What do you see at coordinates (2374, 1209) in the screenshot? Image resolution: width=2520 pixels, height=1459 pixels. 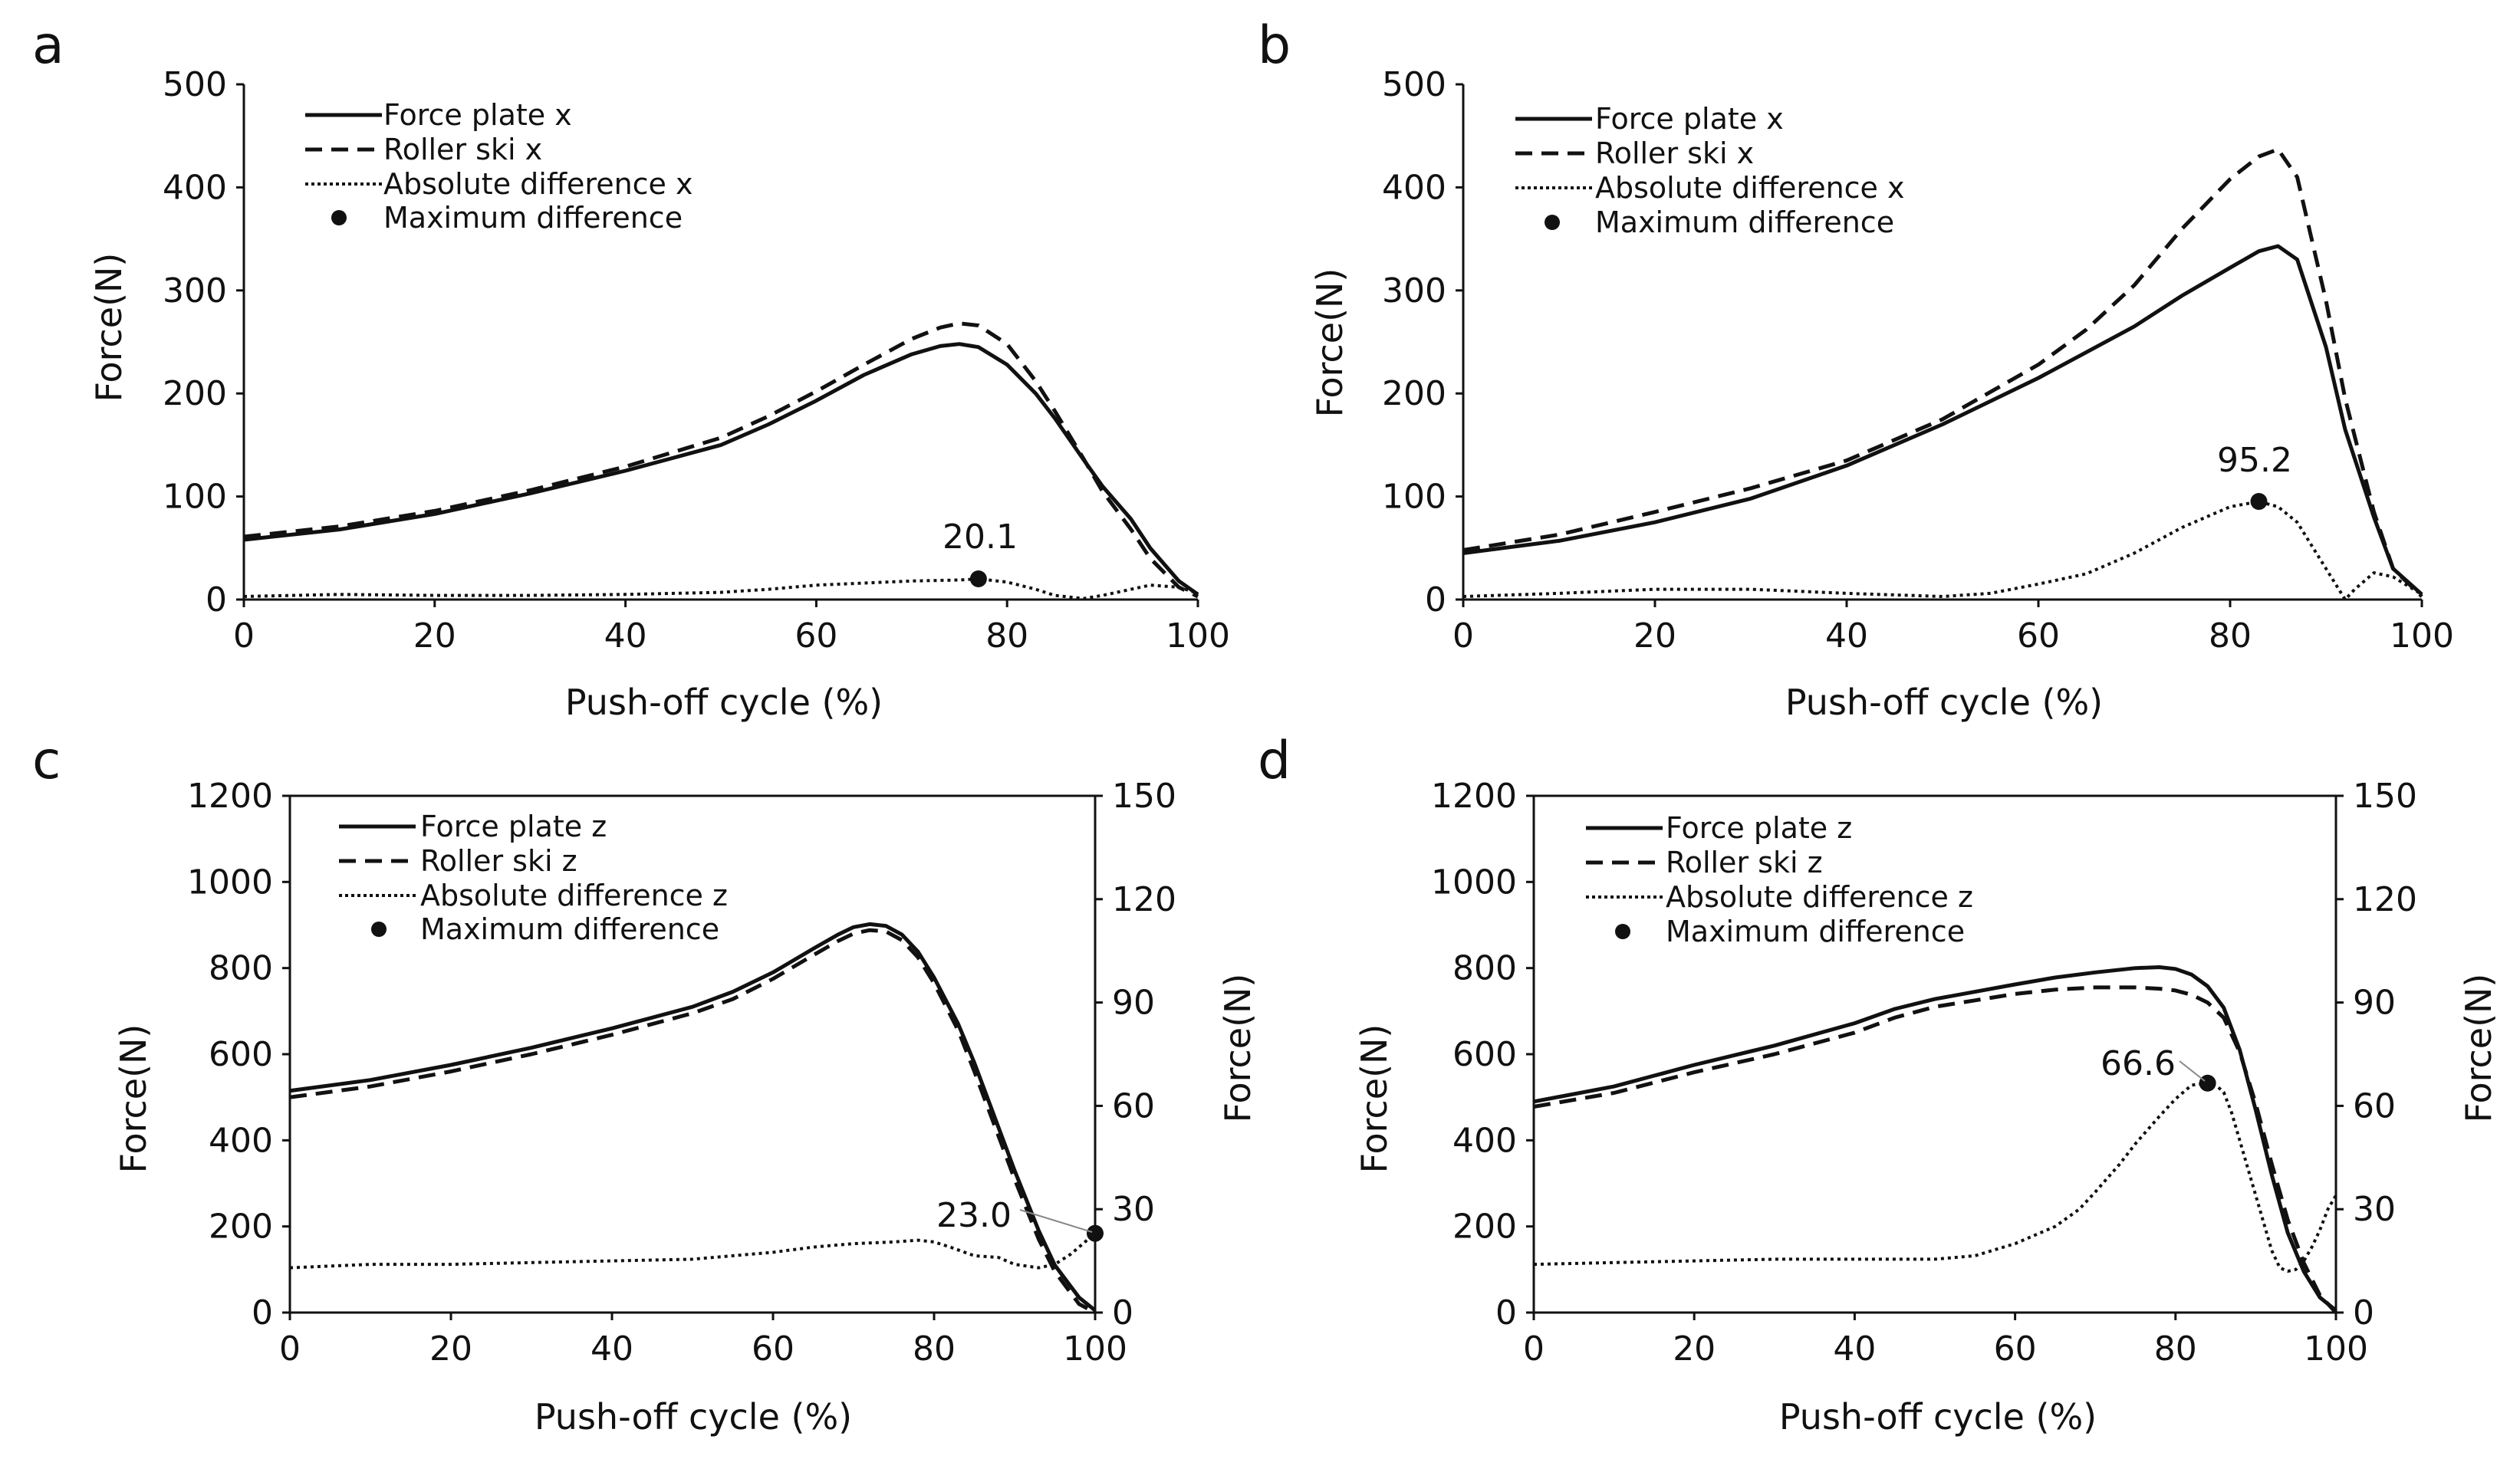 I see `y2-tick-label: 30` at bounding box center [2374, 1209].